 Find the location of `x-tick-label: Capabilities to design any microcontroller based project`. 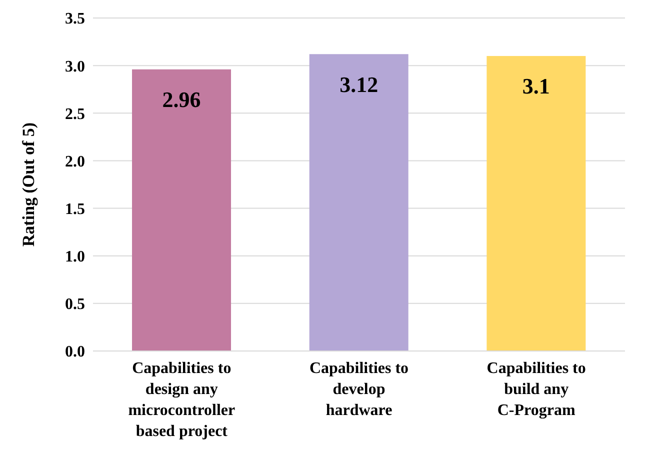

x-tick-label: Capabilities to design any microcontroller based project is located at coordinates (182, 400).